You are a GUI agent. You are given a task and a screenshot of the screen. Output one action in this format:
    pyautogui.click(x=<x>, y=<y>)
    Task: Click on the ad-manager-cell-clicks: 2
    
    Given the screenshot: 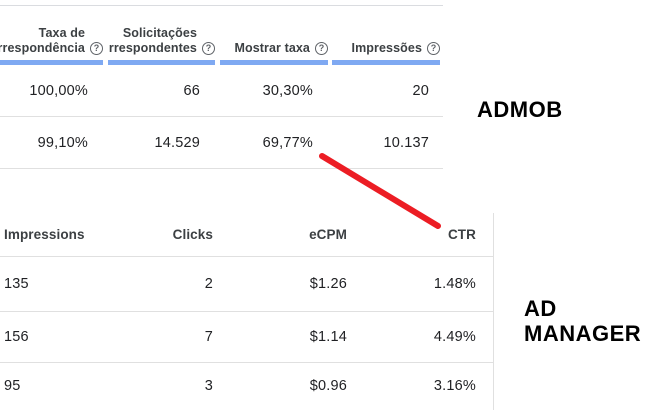 What is the action you would take?
    pyautogui.click(x=208, y=284)
    